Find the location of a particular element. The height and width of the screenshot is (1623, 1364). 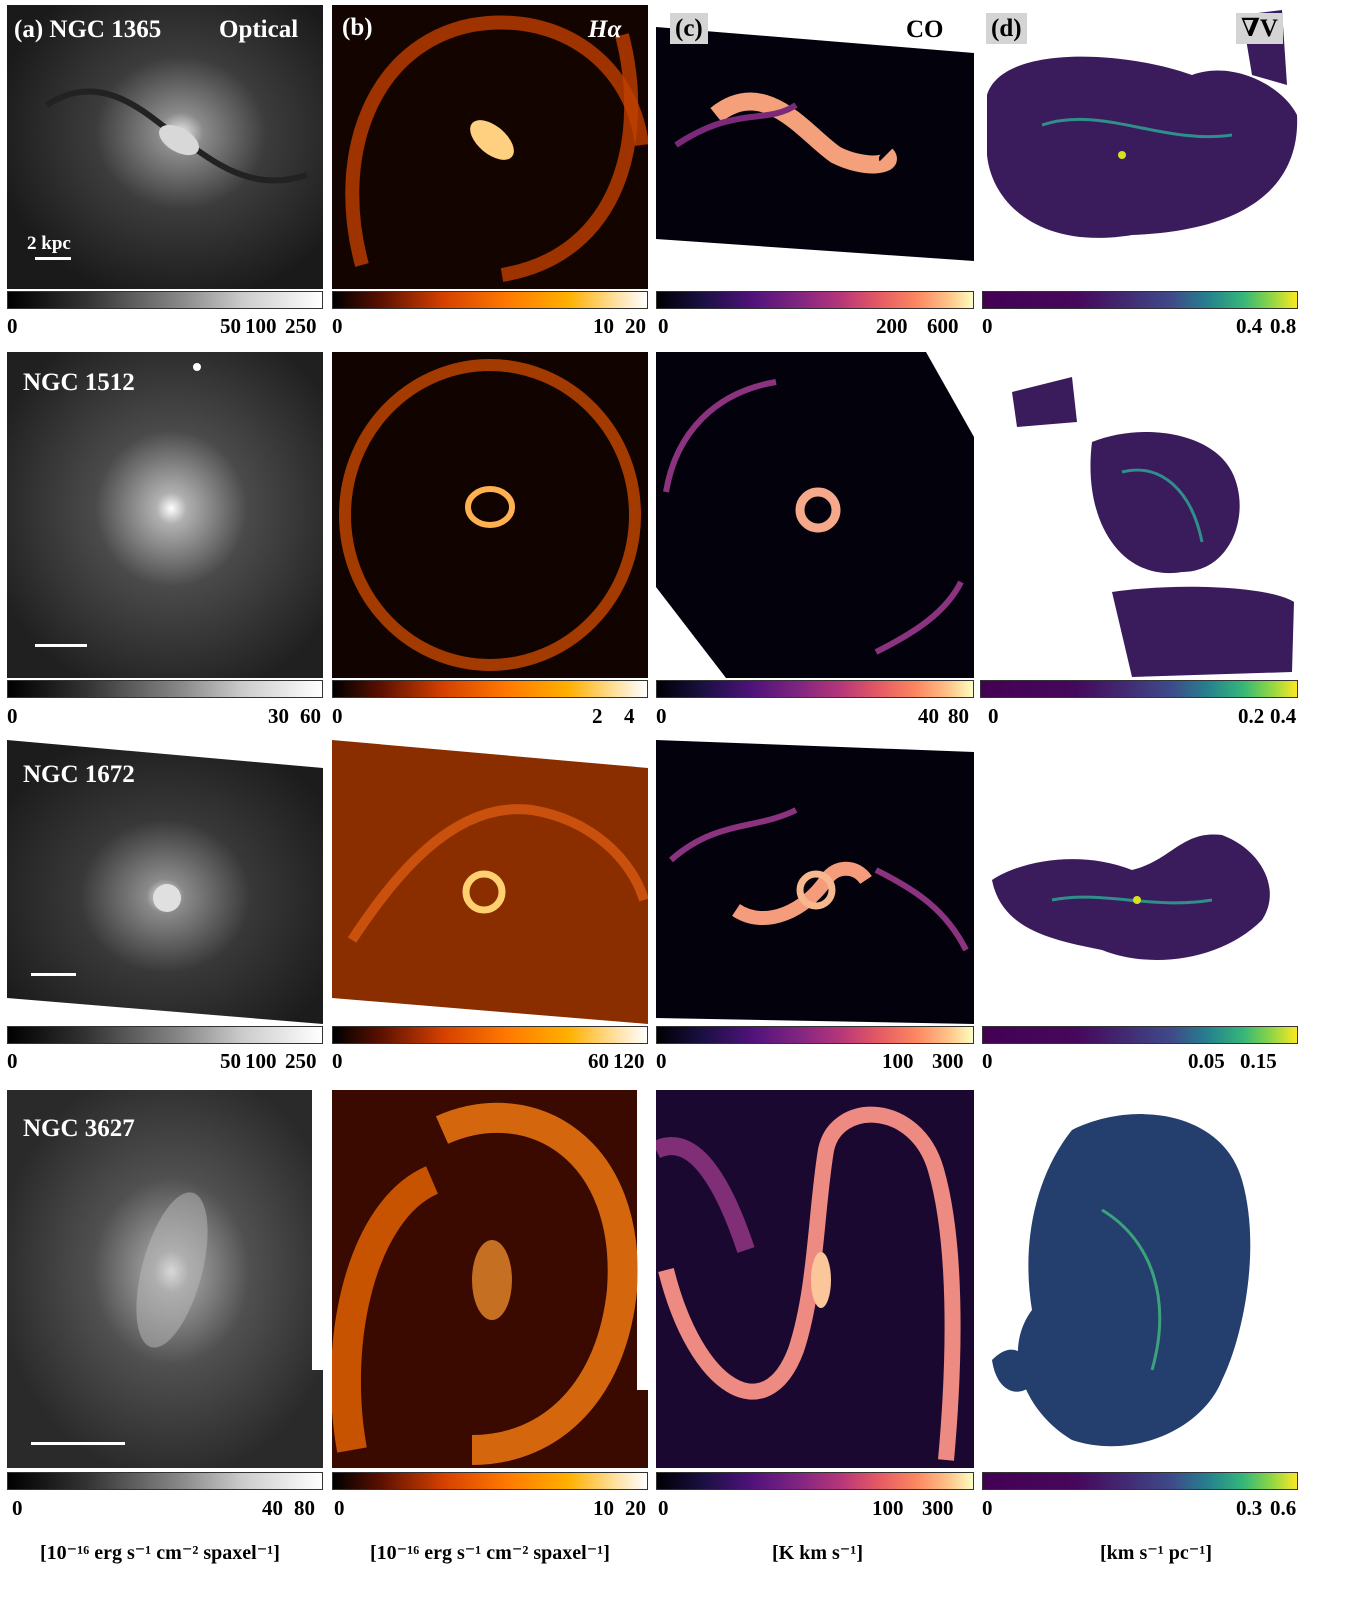

ngc1672-halpha-colorbar is located at coordinates (490, 1035).